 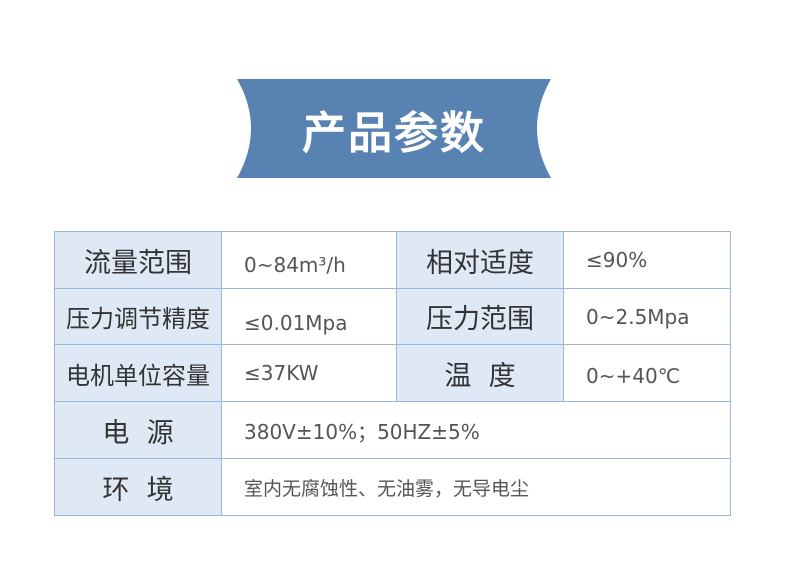 I want to click on spec-value: ≤37KW, so click(x=309, y=373).